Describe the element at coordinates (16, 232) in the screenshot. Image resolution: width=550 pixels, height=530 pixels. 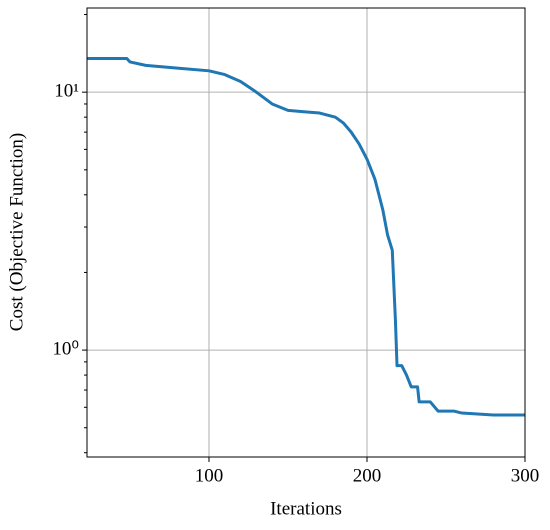
I see `y-axis-label: Cost (Objective Function)` at that location.